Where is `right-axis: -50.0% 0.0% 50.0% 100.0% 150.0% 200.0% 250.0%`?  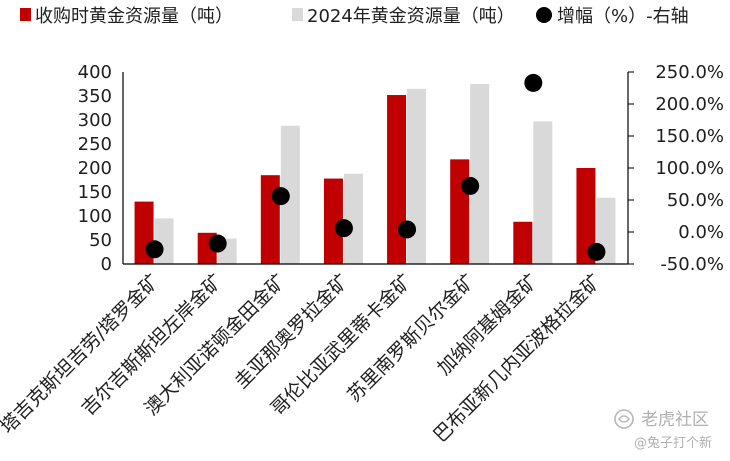 right-axis: -50.0% 0.0% 50.0% 100.0% 150.0% 200.0% 250.0% is located at coordinates (676, 168).